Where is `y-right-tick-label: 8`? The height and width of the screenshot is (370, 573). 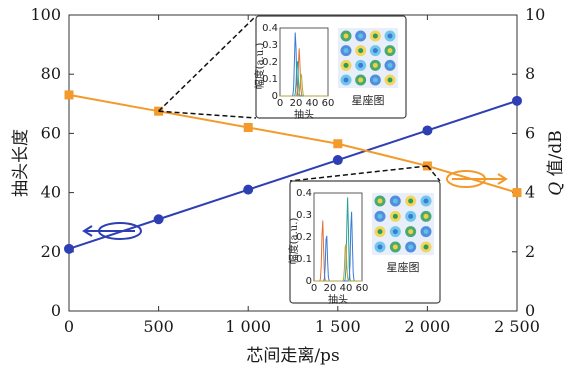
y-right-tick-label: 8 is located at coordinates (530, 73).